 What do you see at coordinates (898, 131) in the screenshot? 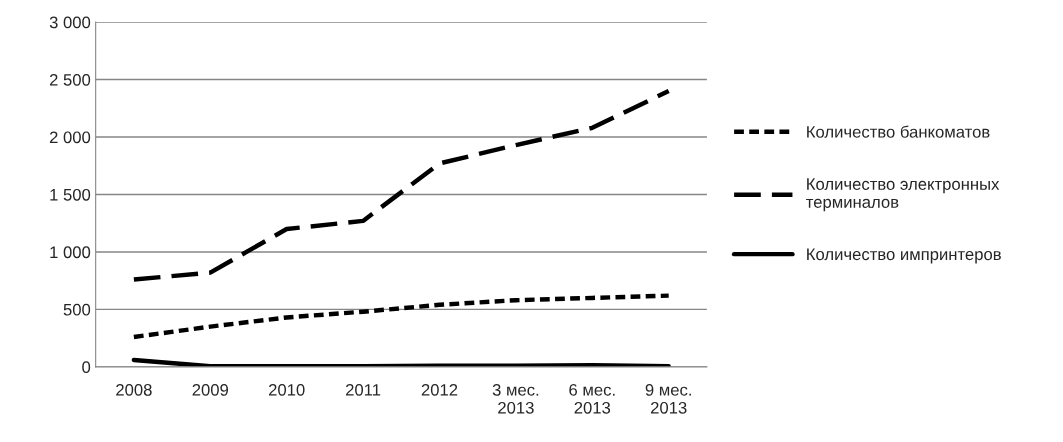
I see `legend-label: Количество банкоматов` at bounding box center [898, 131].